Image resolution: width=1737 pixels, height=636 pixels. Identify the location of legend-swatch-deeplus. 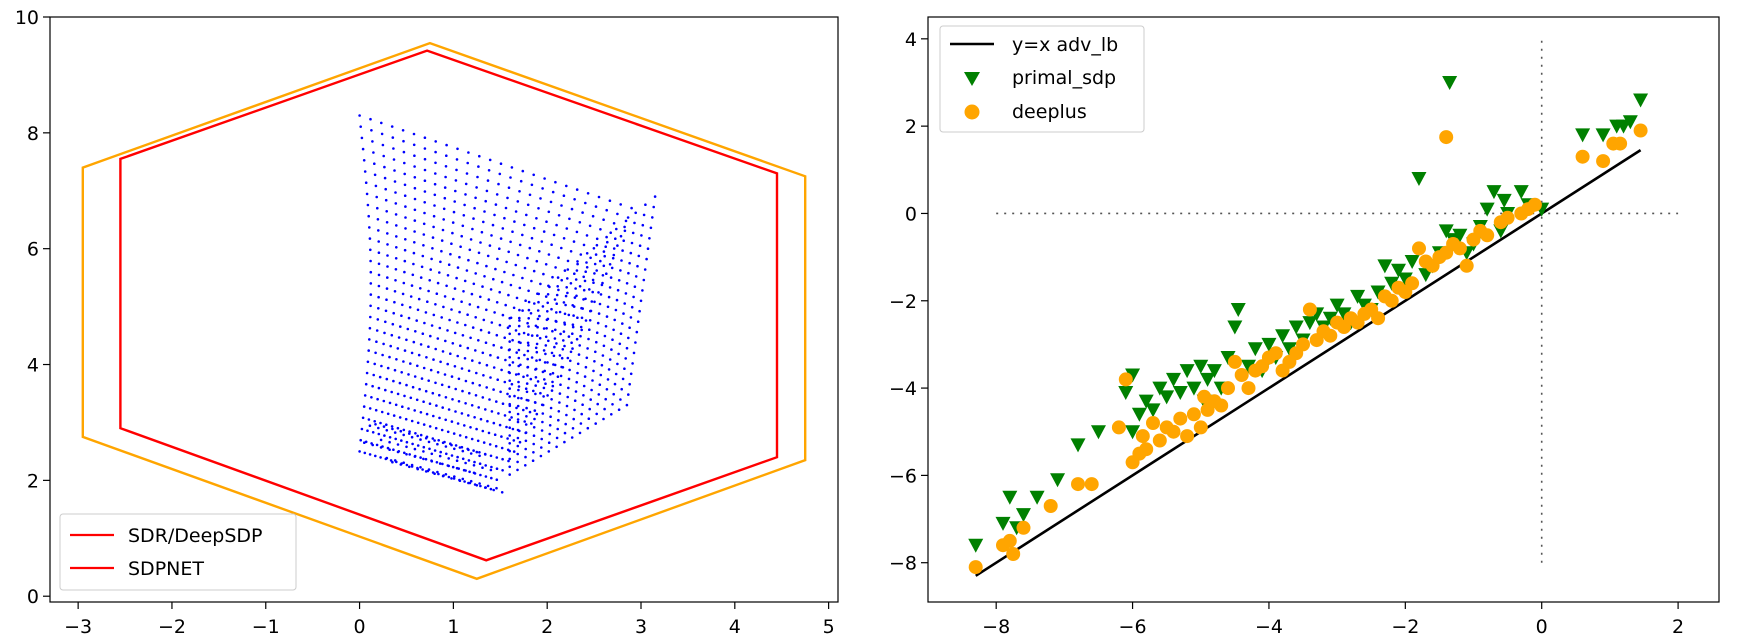
(972, 112).